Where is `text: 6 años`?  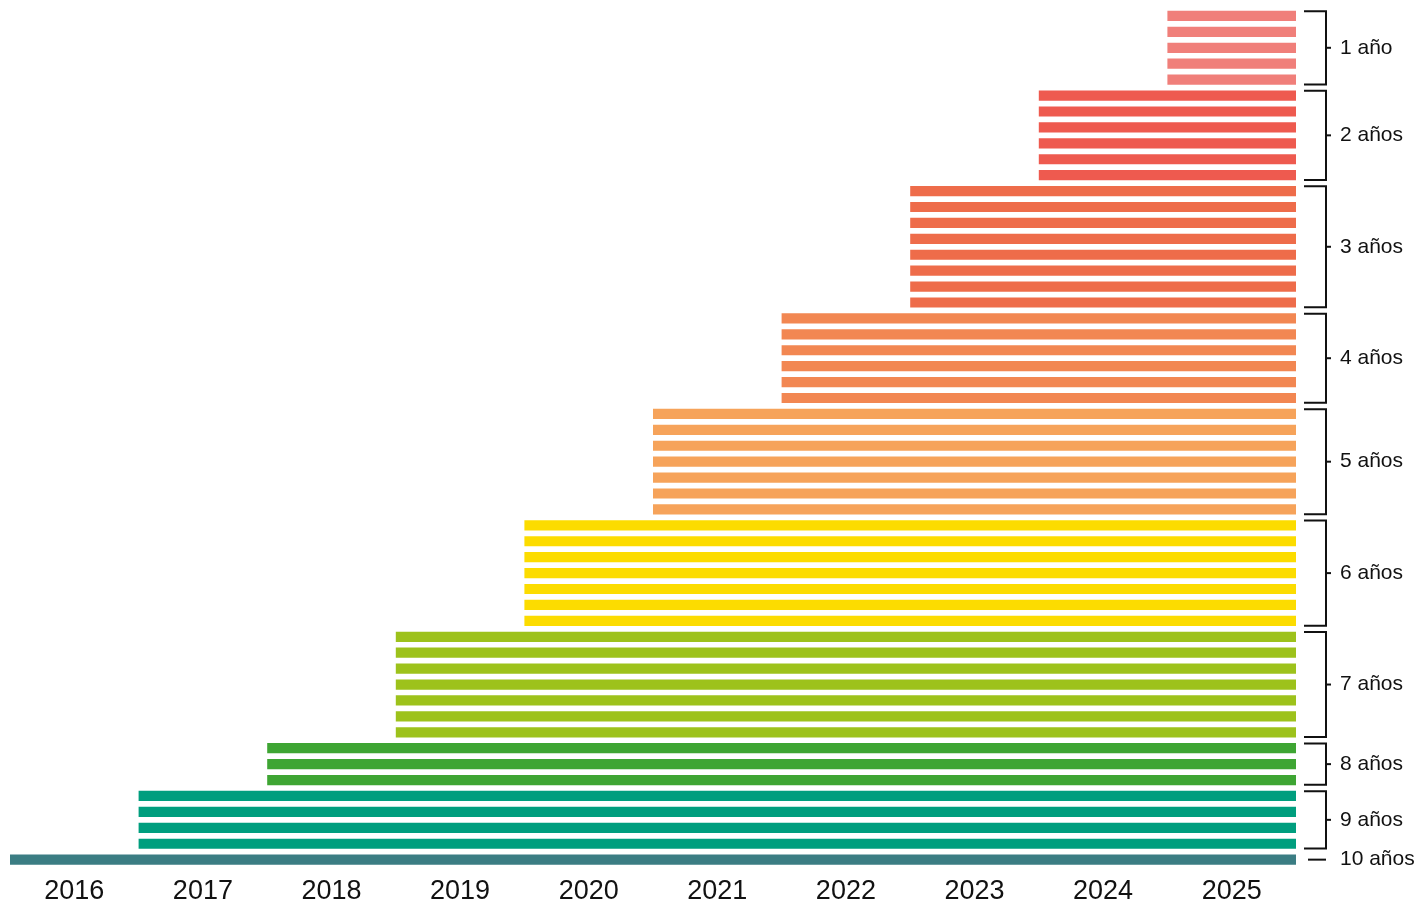
text: 6 años is located at coordinates (1372, 571).